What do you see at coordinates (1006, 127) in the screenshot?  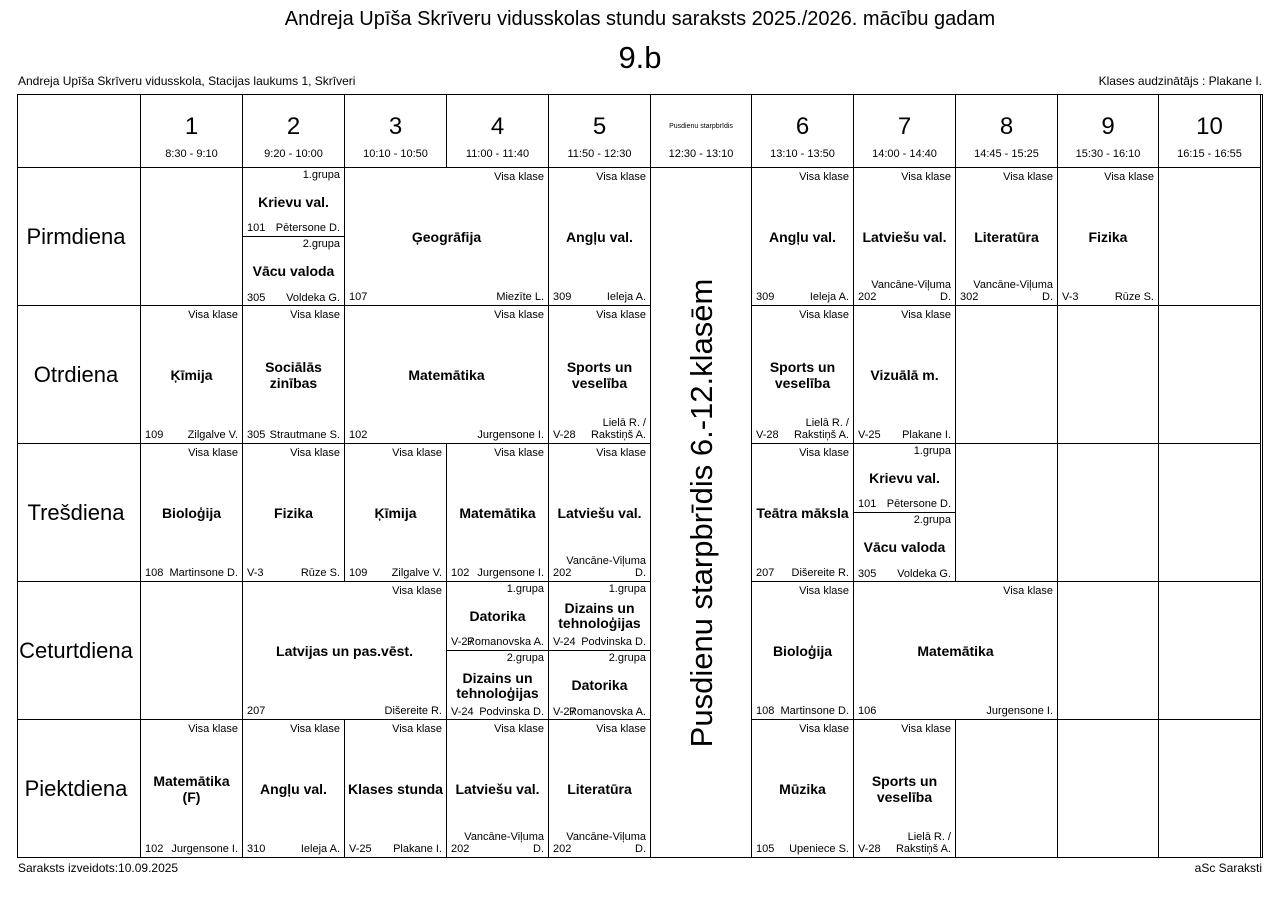 I see `period-number: 8` at bounding box center [1006, 127].